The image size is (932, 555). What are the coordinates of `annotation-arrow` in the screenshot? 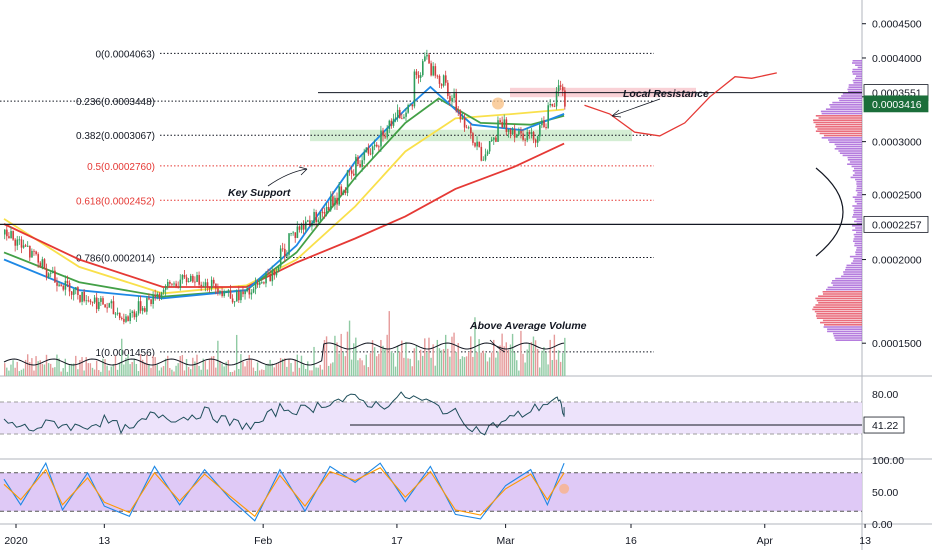 It's located at (636, 107).